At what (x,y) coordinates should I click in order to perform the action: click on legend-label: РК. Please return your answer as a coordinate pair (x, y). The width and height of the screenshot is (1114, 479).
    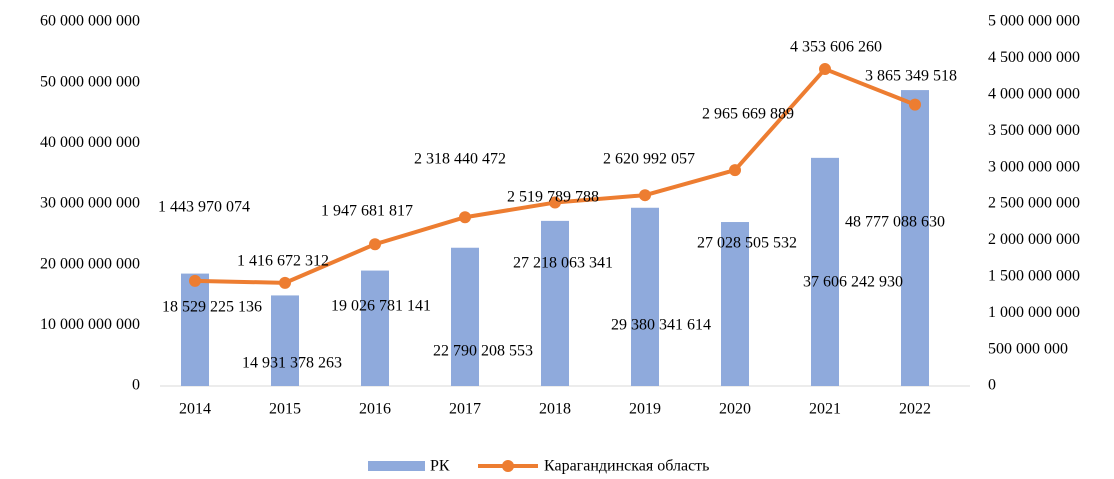
    Looking at the image, I should click on (440, 466).